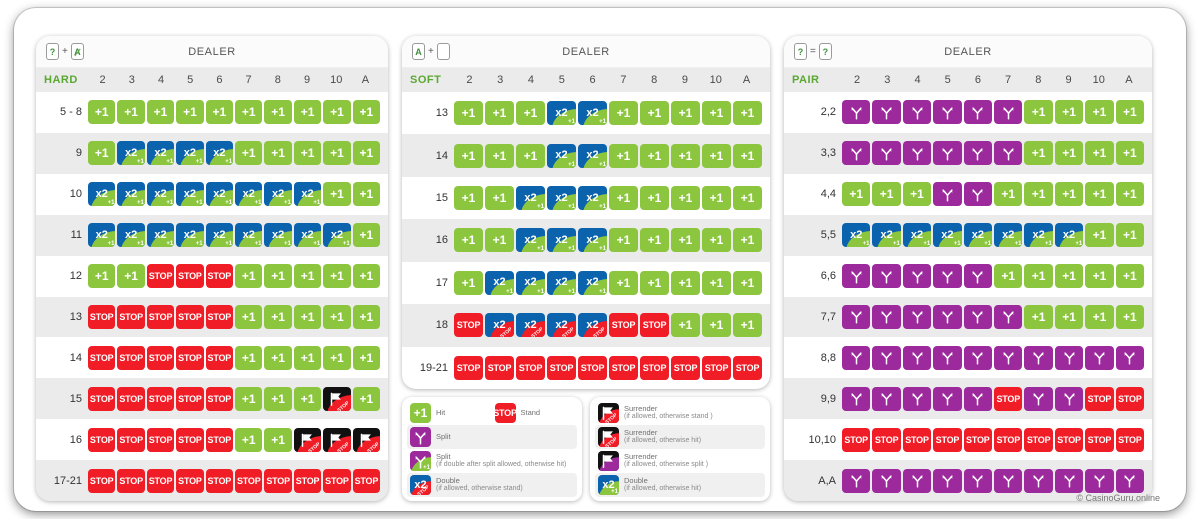 The image size is (1200, 519). I want to click on table-row: 10 x2 +1 x2 +1 x2 +1 x2 +1 x2 +1 x2 +1 x2 +1 x2 +1 +1 +1, so click(212, 194).